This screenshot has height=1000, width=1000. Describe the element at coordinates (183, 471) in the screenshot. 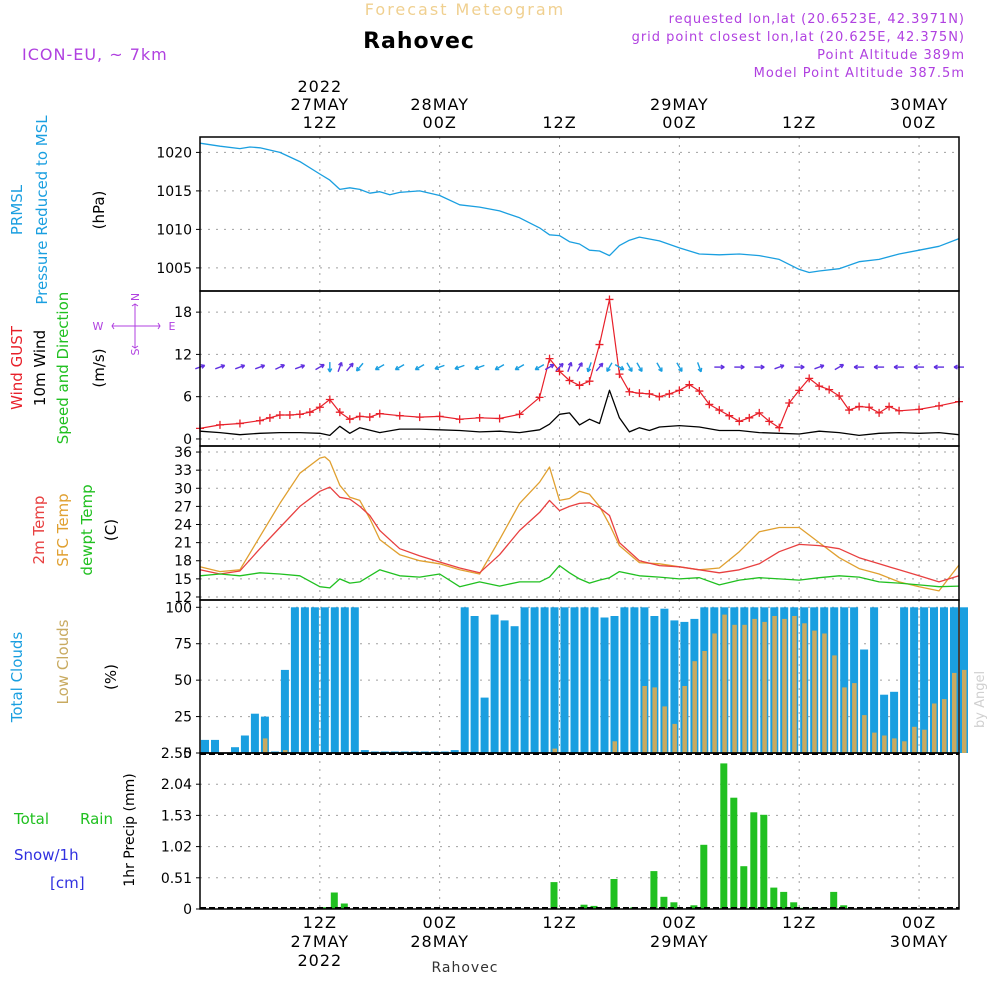

I see `temp-tick-label: 33` at that location.